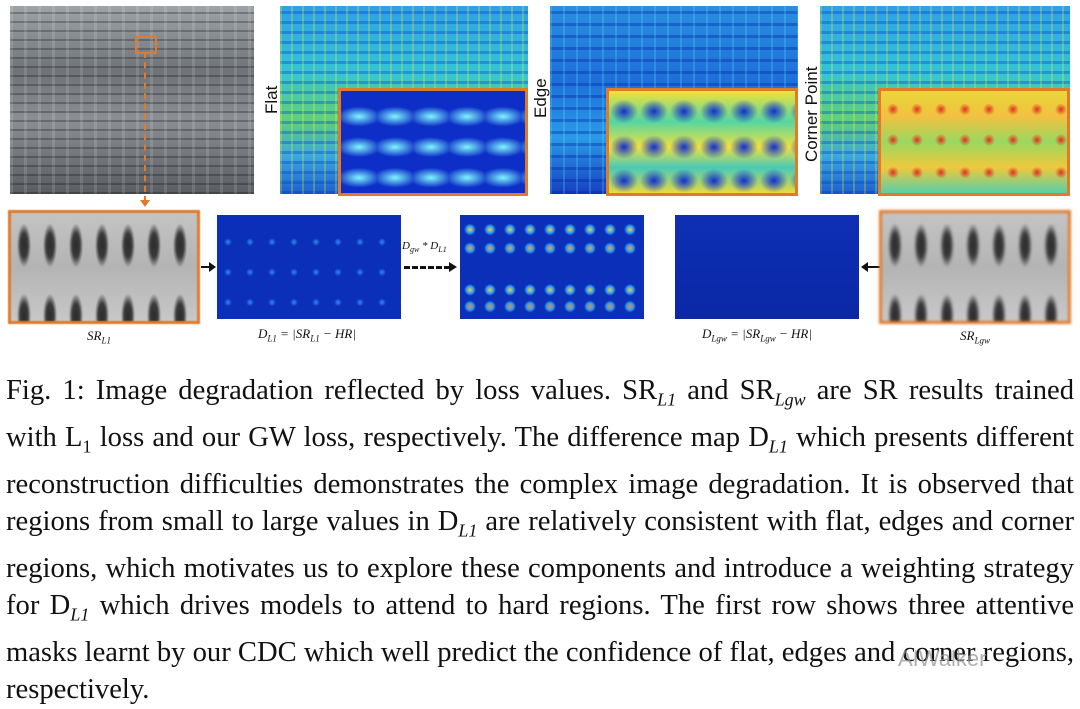  I want to click on mask-label-corner: Corner Point, so click(811, 114).